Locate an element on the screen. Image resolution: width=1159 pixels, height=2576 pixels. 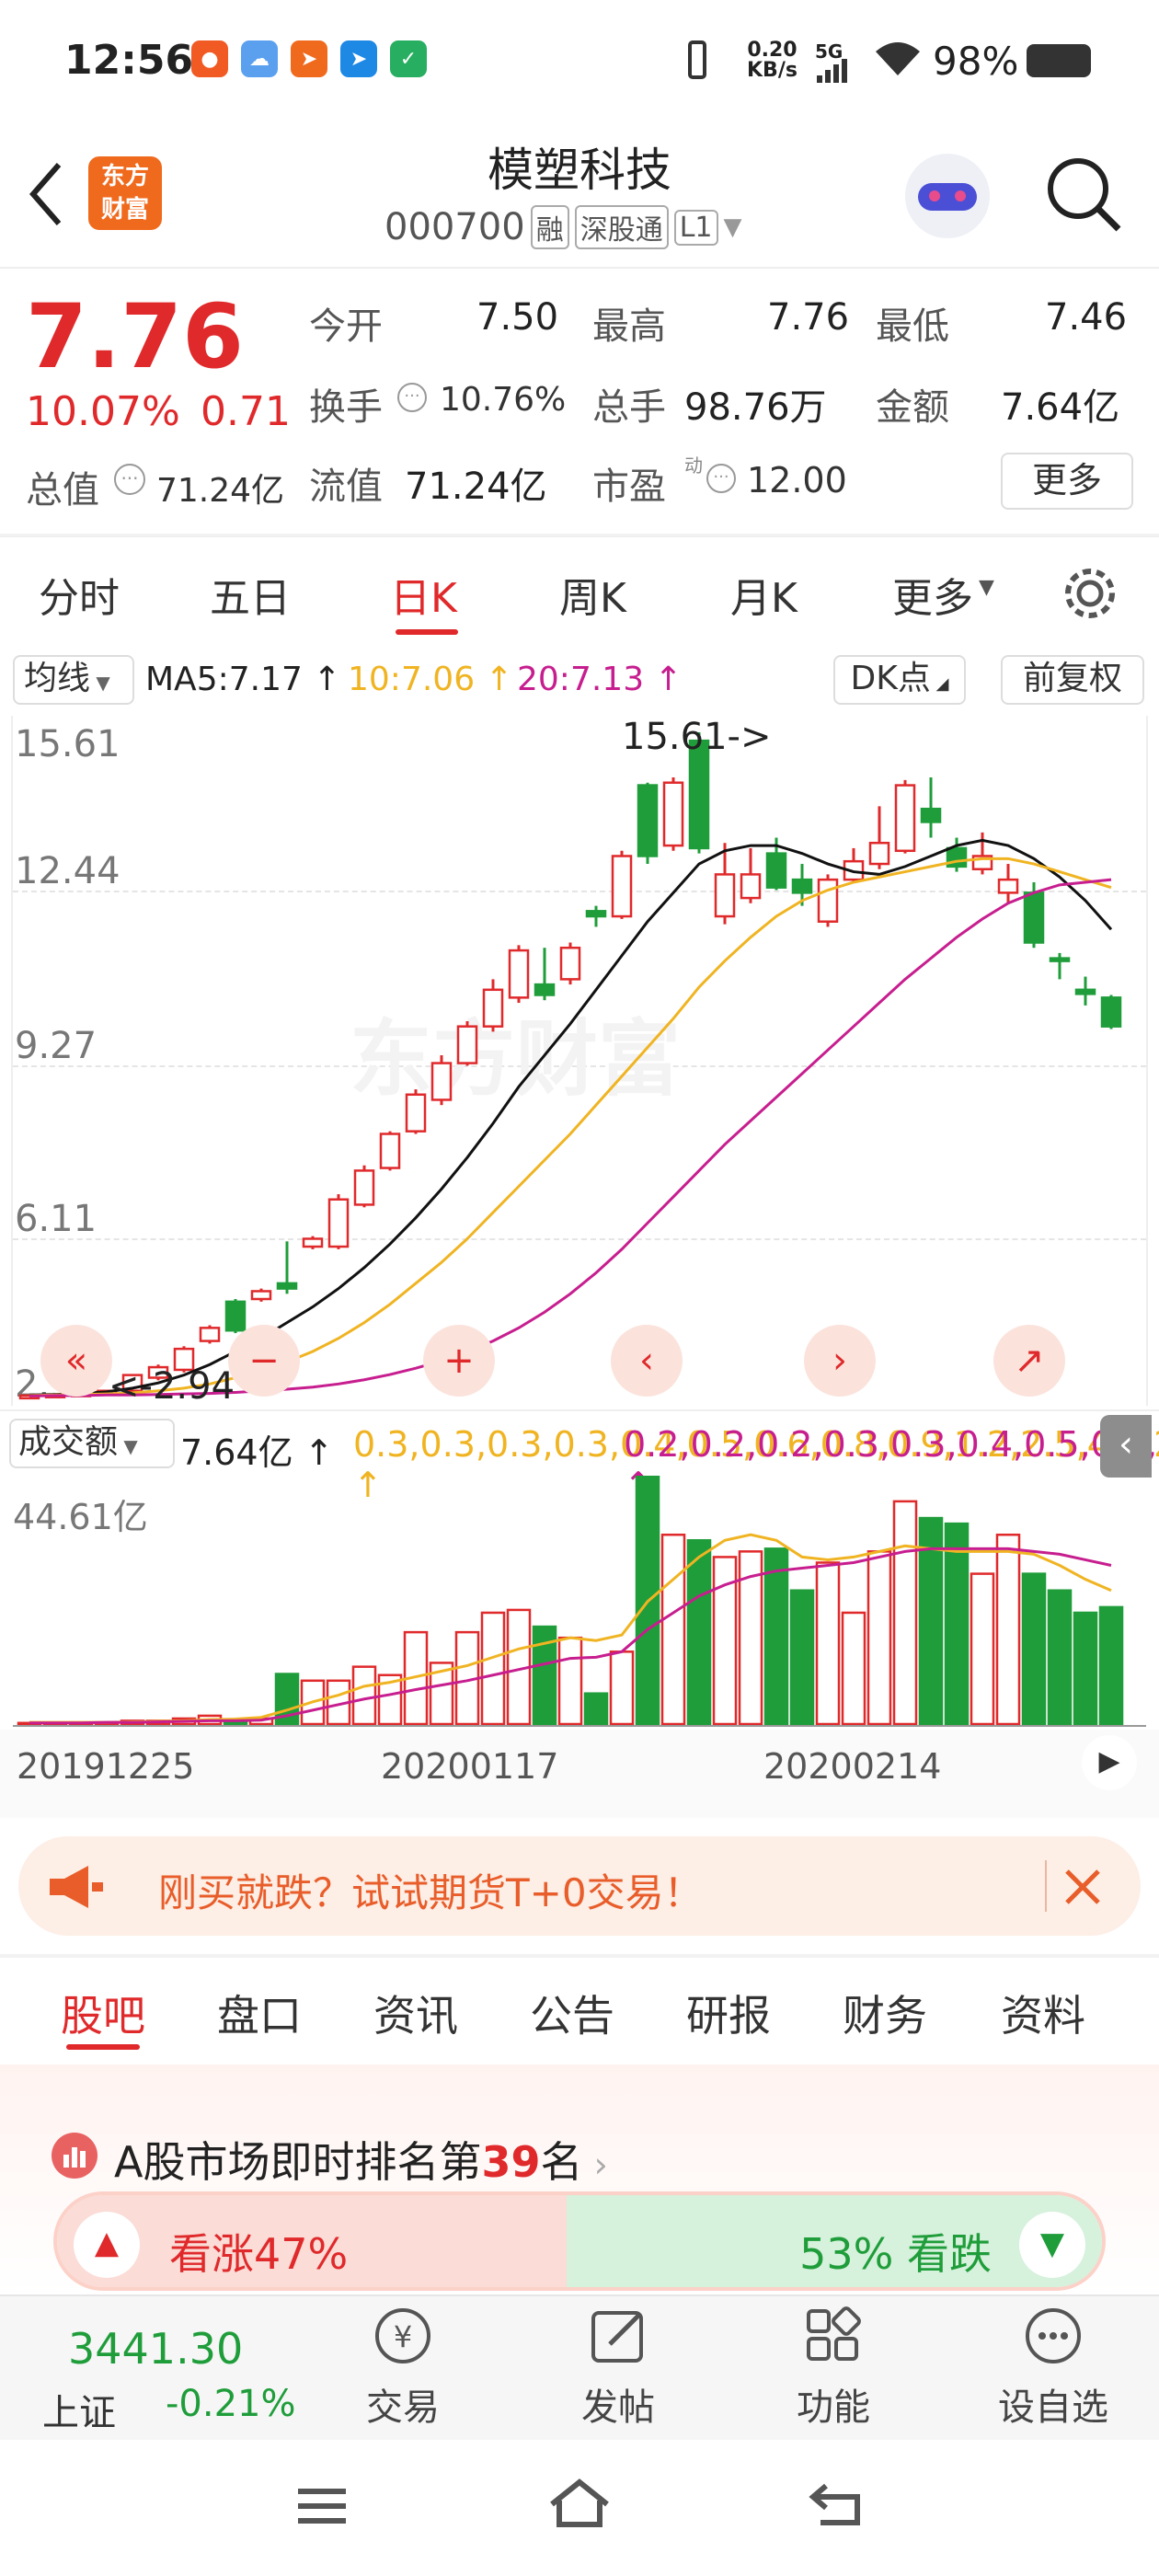
pe-info-icon: ··· is located at coordinates (721, 478).